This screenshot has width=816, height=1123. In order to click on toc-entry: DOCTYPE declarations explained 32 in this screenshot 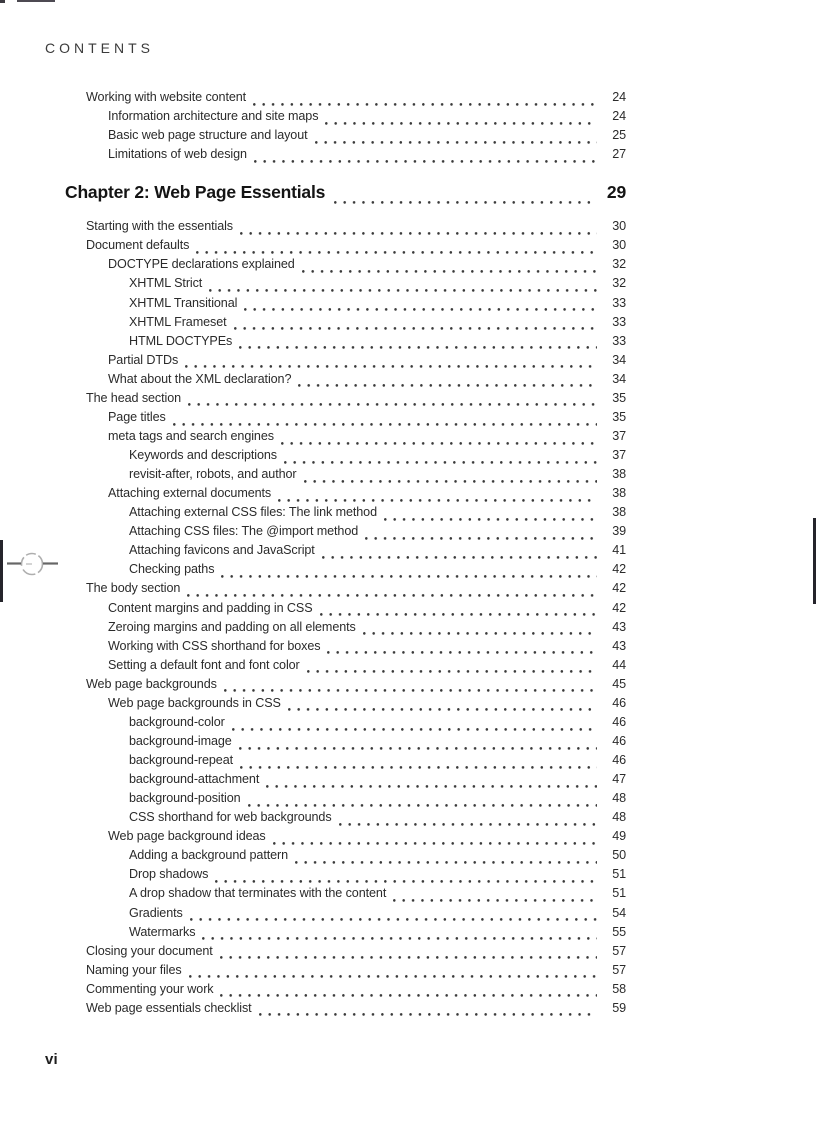, I will do `click(345, 267)`.